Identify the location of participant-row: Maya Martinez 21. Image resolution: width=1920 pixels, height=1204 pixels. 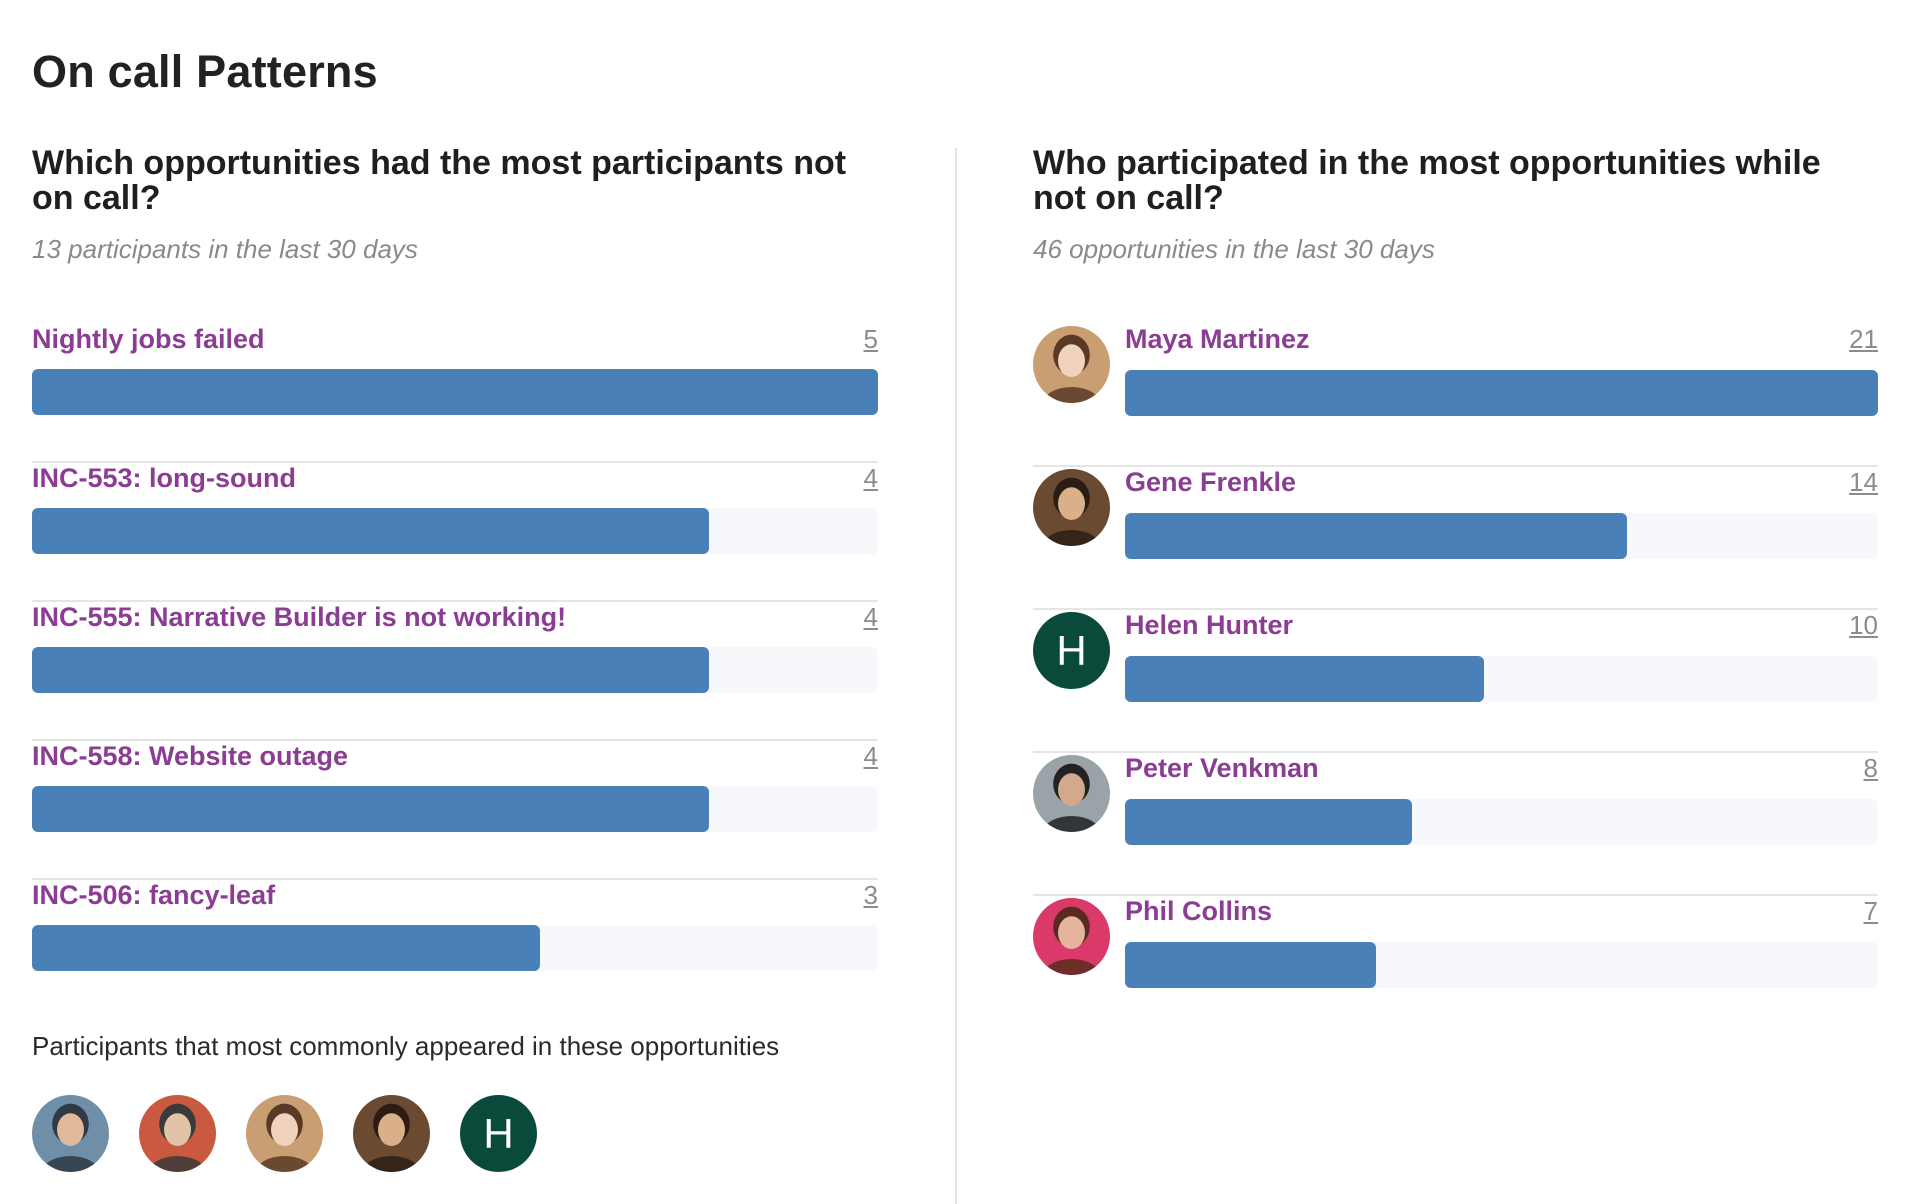
(1455, 395).